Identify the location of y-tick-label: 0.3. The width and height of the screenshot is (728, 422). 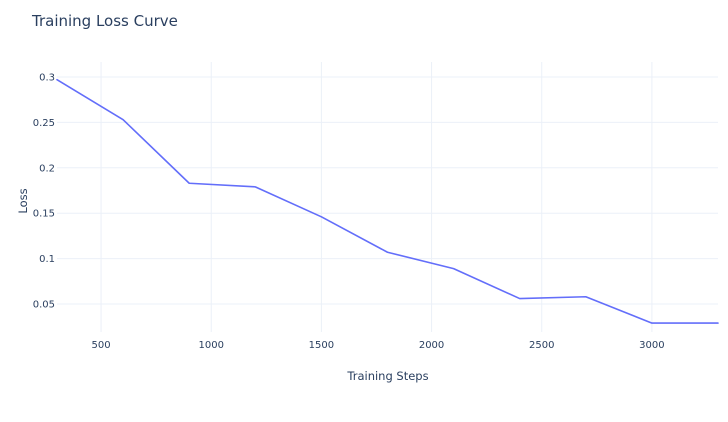
(47, 78).